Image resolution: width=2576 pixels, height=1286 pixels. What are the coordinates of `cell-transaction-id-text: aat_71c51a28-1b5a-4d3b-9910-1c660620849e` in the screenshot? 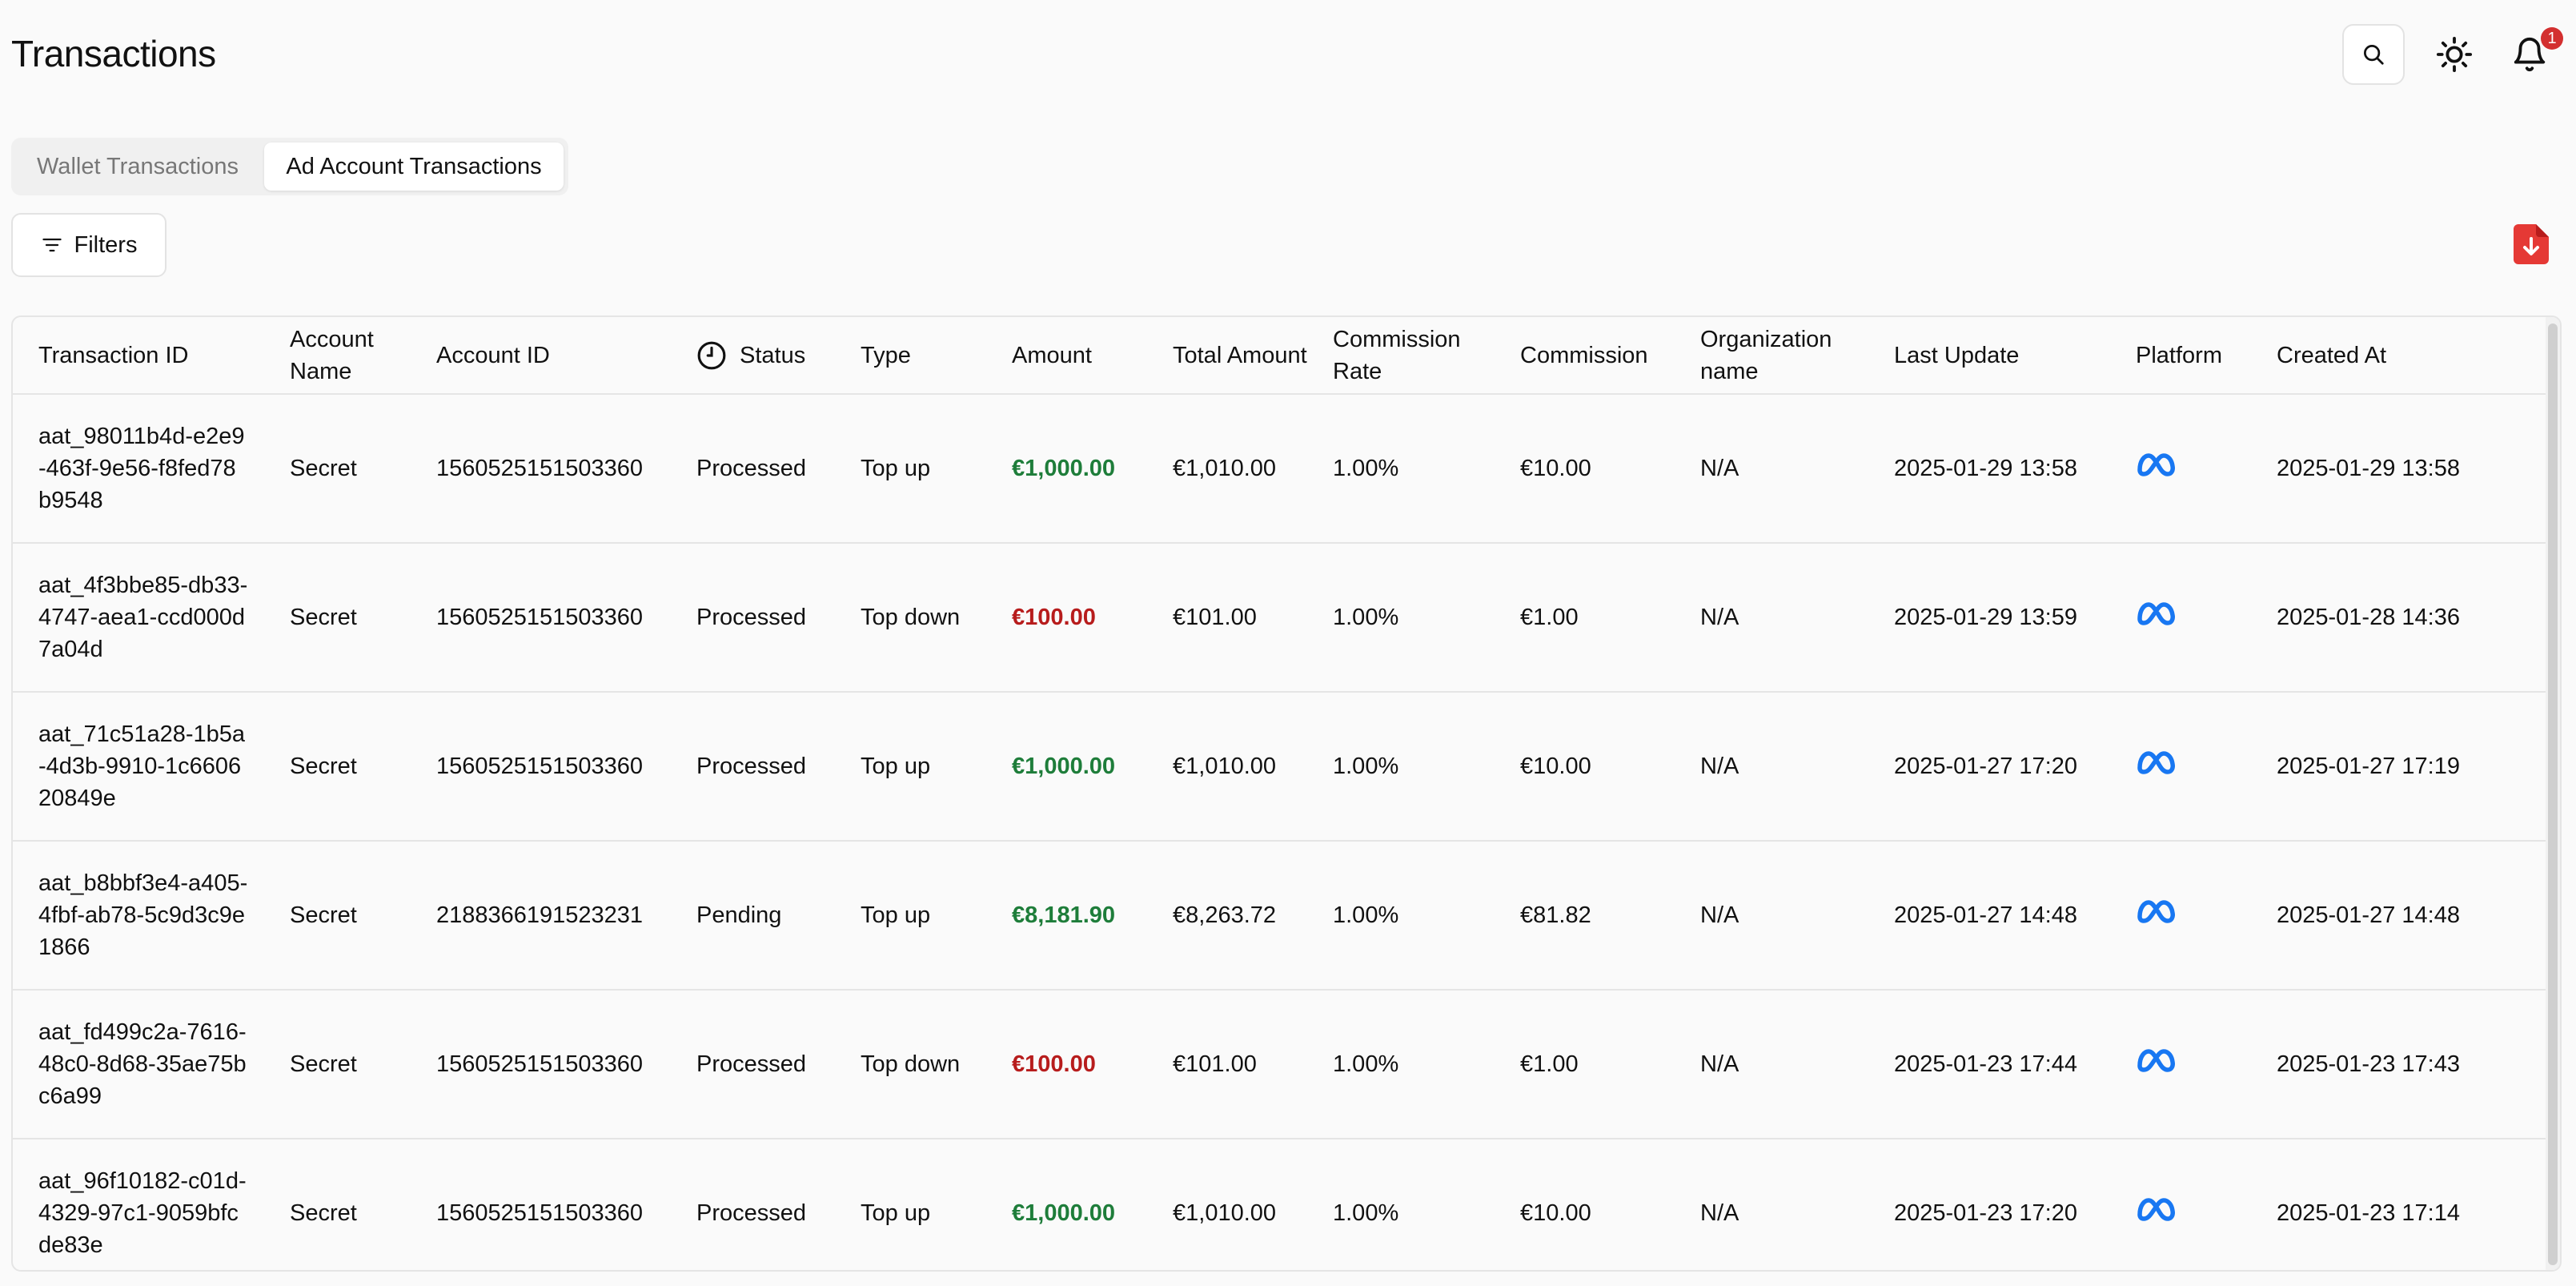 It's located at (142, 766).